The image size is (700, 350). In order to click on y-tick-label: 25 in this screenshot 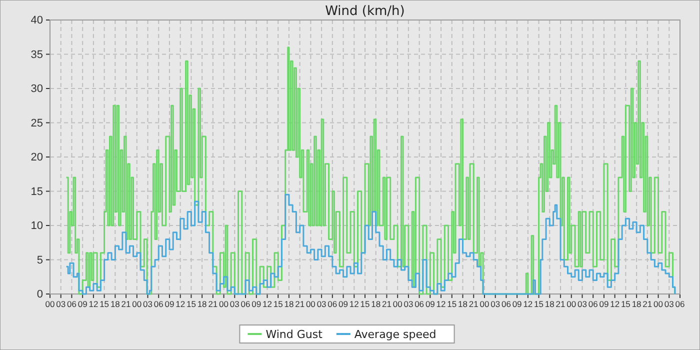, I will do `click(36, 123)`.